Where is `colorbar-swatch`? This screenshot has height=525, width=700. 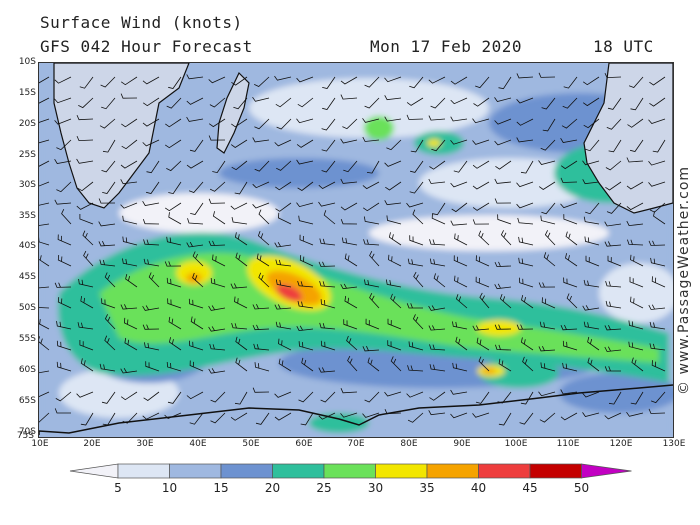 colorbar-swatch is located at coordinates (195, 471).